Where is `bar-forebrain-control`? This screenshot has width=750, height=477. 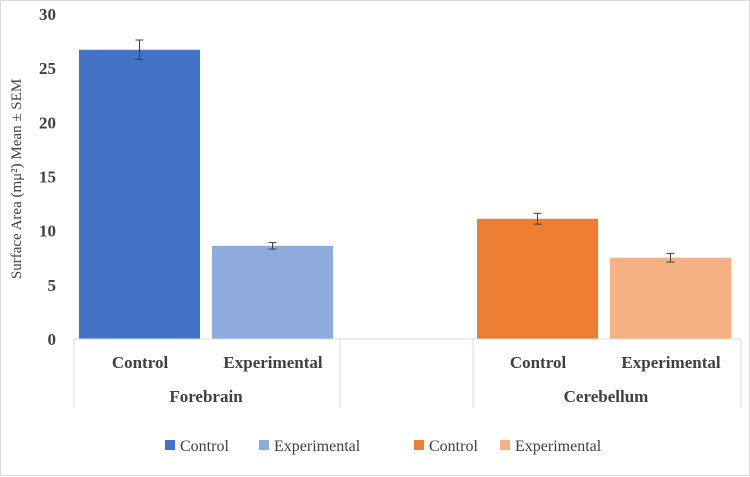
bar-forebrain-control is located at coordinates (139, 194).